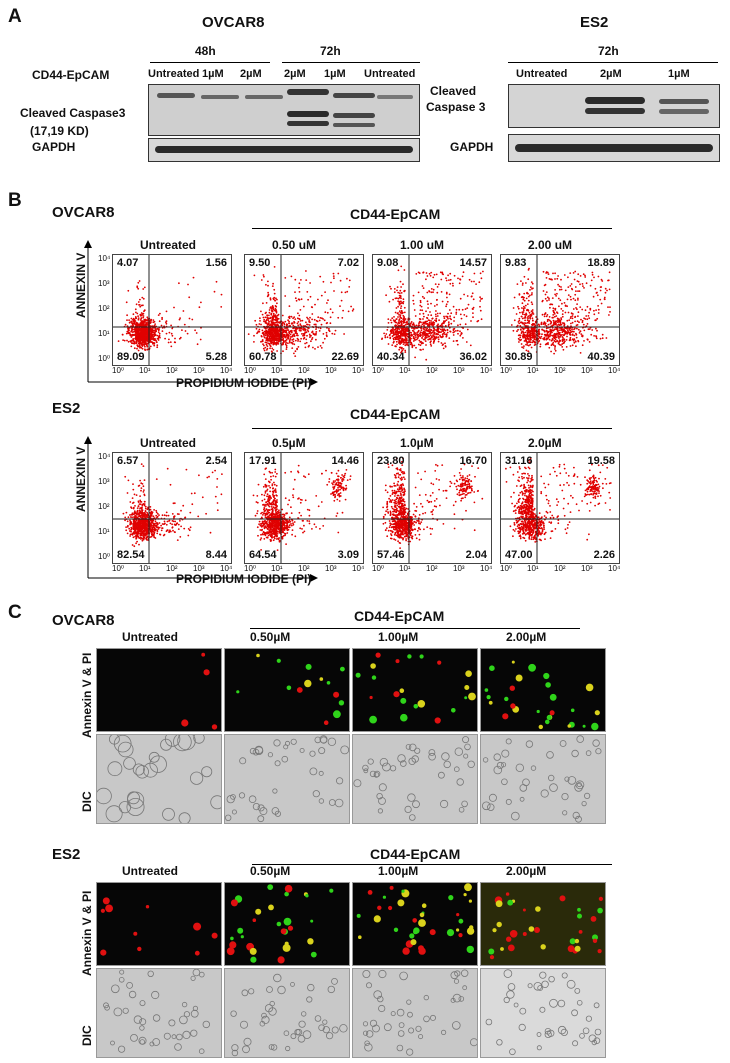 Image resolution: width=730 pixels, height=1063 pixels. Describe the element at coordinates (422, 245) in the screenshot. I see `flow-plot-condition-label: 1.00 uM` at that location.